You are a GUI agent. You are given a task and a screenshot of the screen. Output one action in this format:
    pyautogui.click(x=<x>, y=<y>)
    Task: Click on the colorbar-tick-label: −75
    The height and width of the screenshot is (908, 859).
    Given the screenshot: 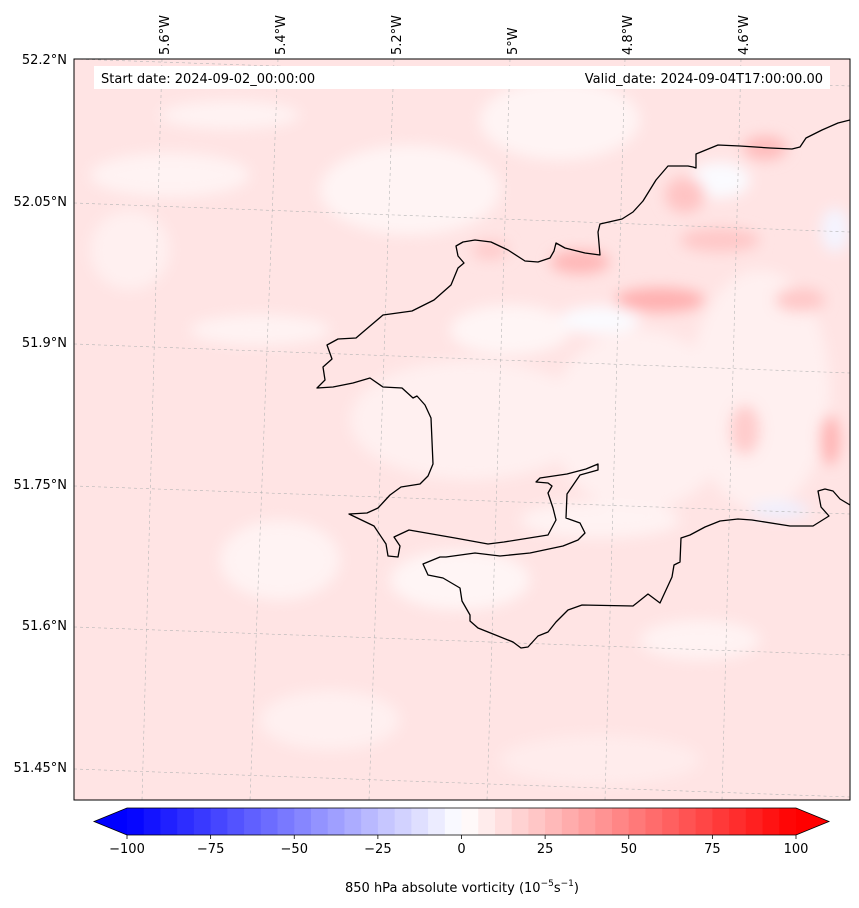 What is the action you would take?
    pyautogui.click(x=210, y=849)
    